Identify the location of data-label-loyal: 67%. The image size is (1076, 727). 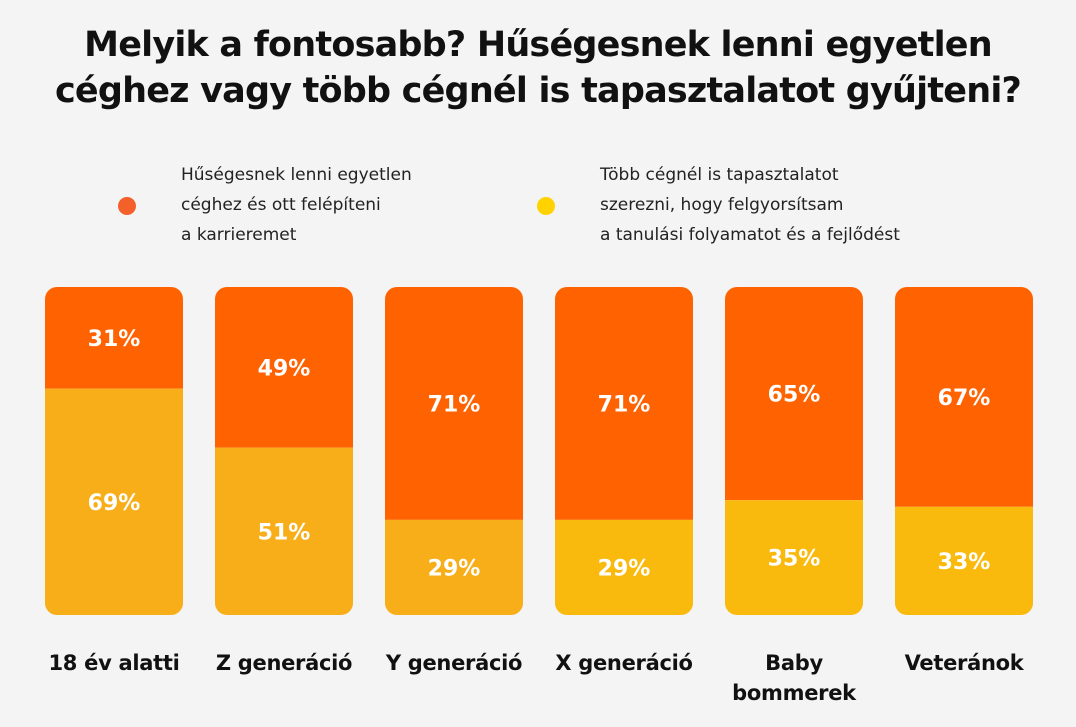
(964, 398).